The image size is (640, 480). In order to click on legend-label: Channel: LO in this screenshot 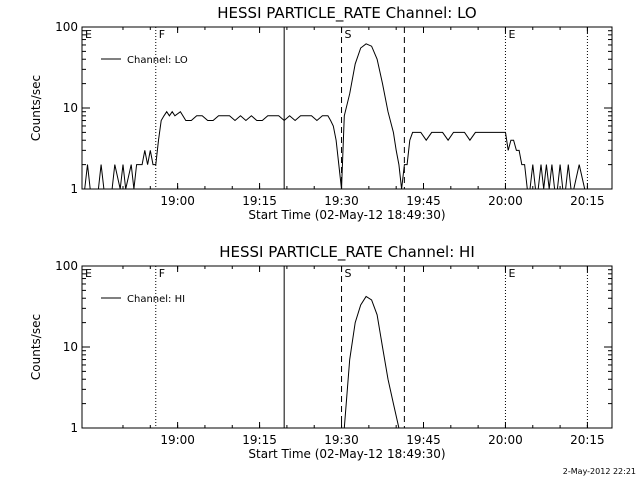, I will do `click(157, 60)`.